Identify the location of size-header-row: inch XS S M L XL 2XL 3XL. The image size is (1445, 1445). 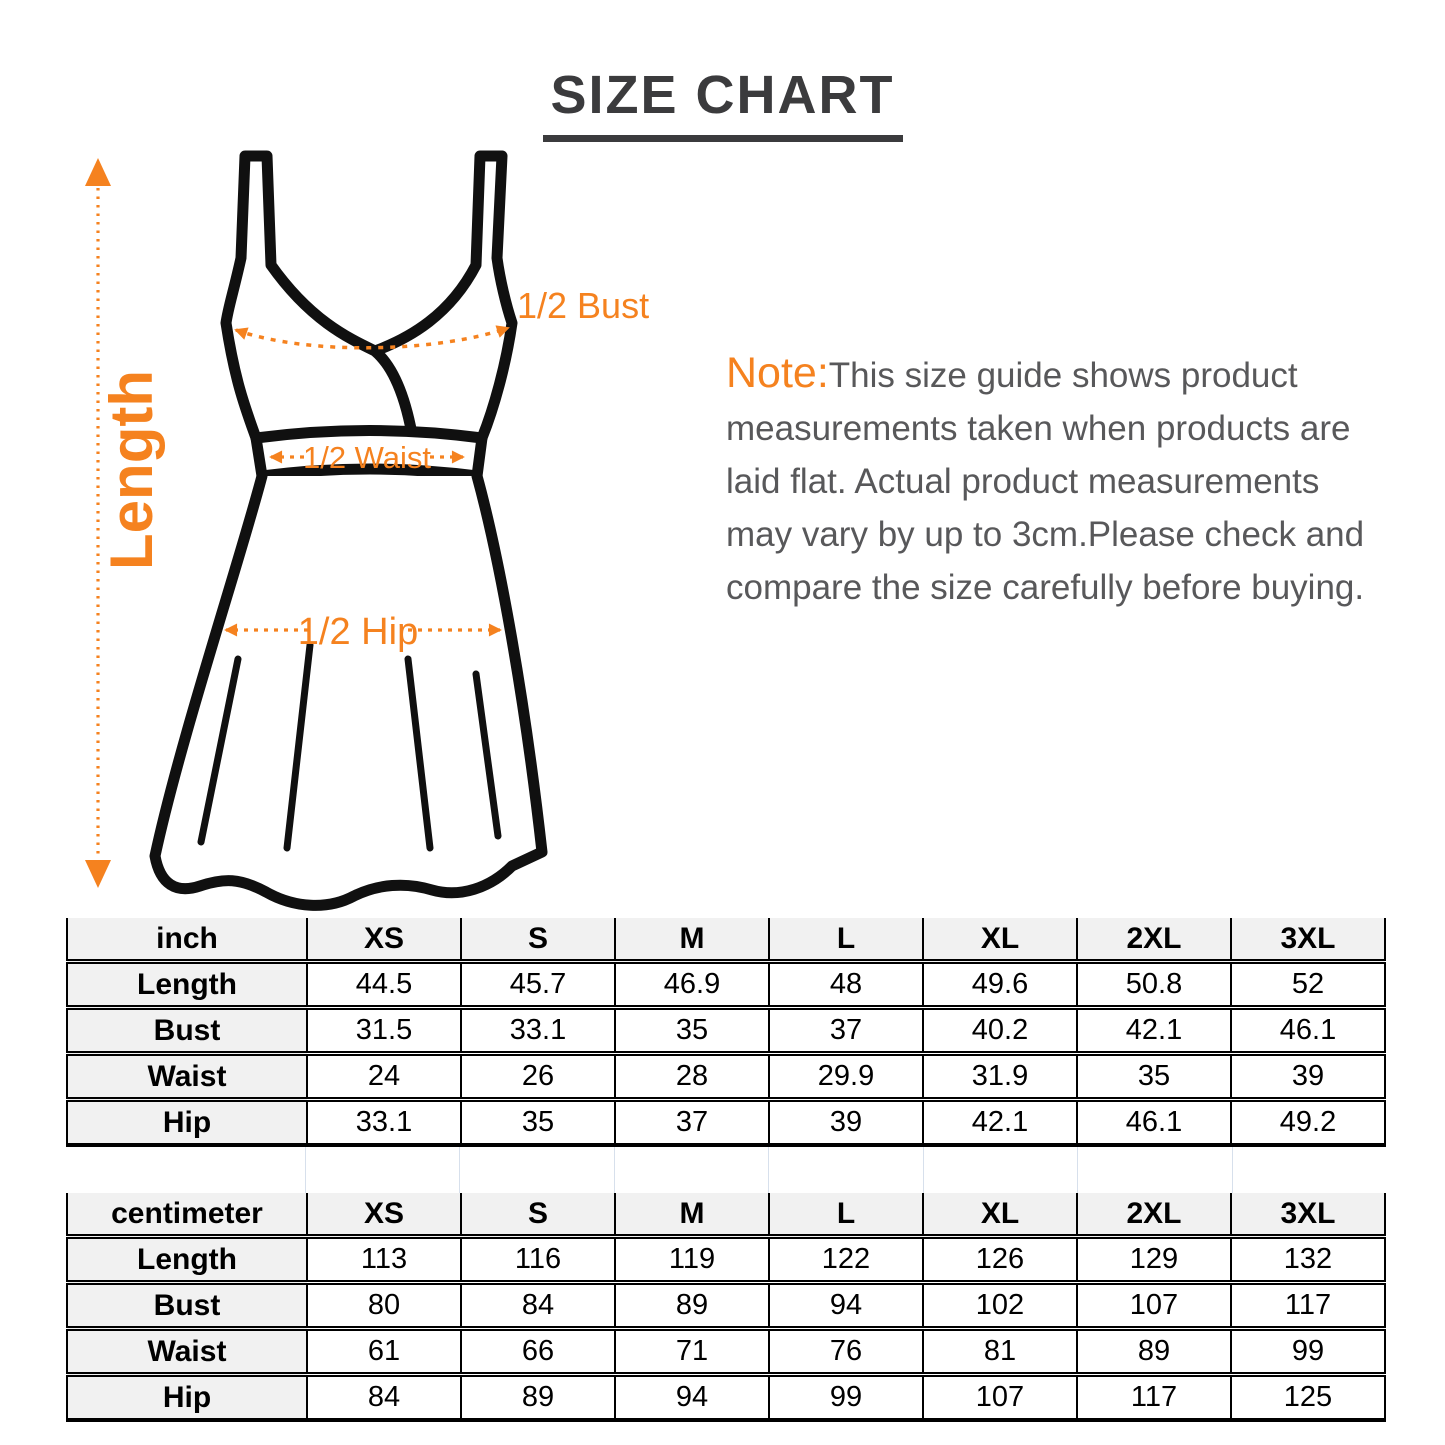
(726, 941).